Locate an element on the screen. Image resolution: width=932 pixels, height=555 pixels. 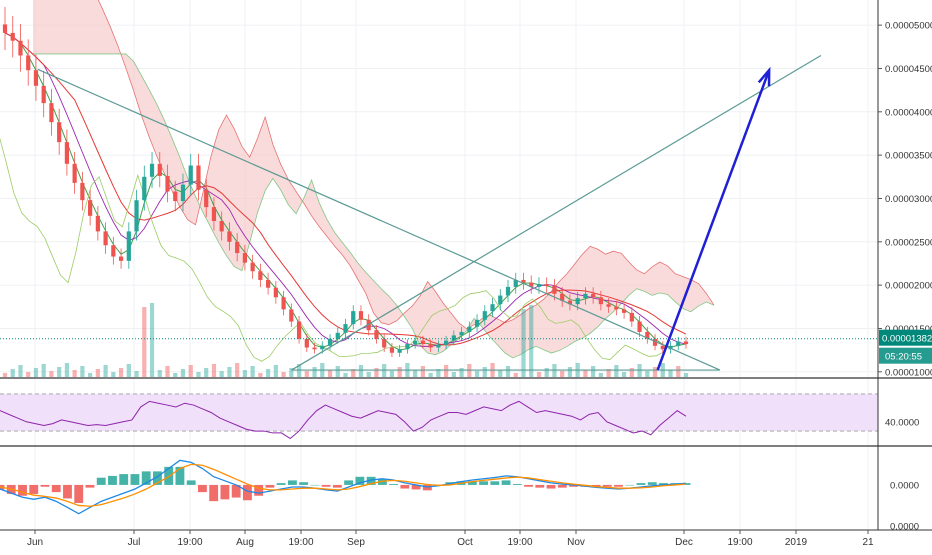
macd-axis-label: 0.0000 is located at coordinates (904, 526).